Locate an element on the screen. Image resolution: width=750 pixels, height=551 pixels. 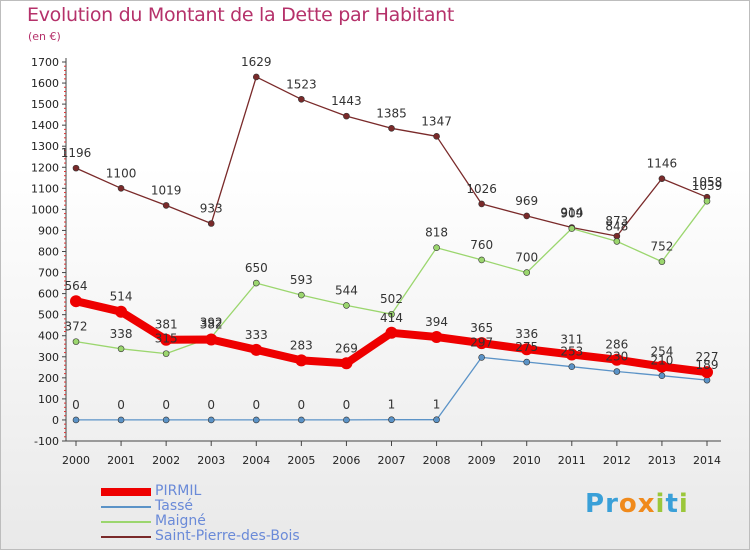
data-label-maign-: 593 is located at coordinates (301, 280).